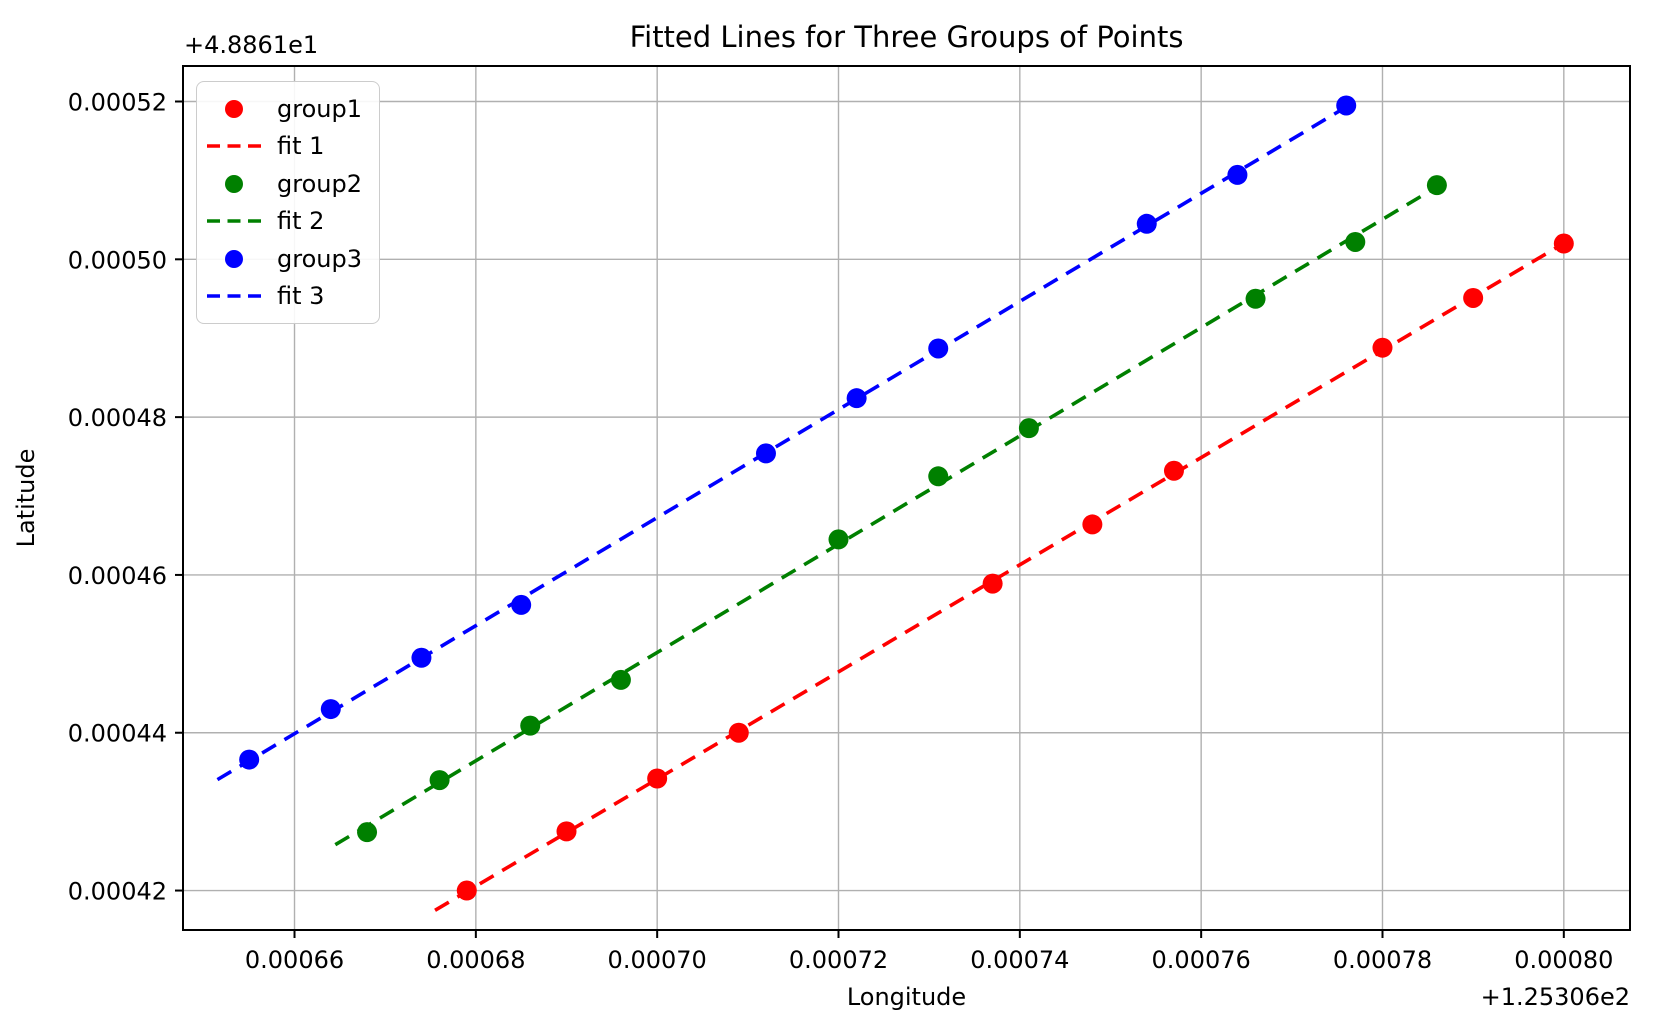  Describe the element at coordinates (301, 221) in the screenshot. I see `legend-label: fit 2` at that location.